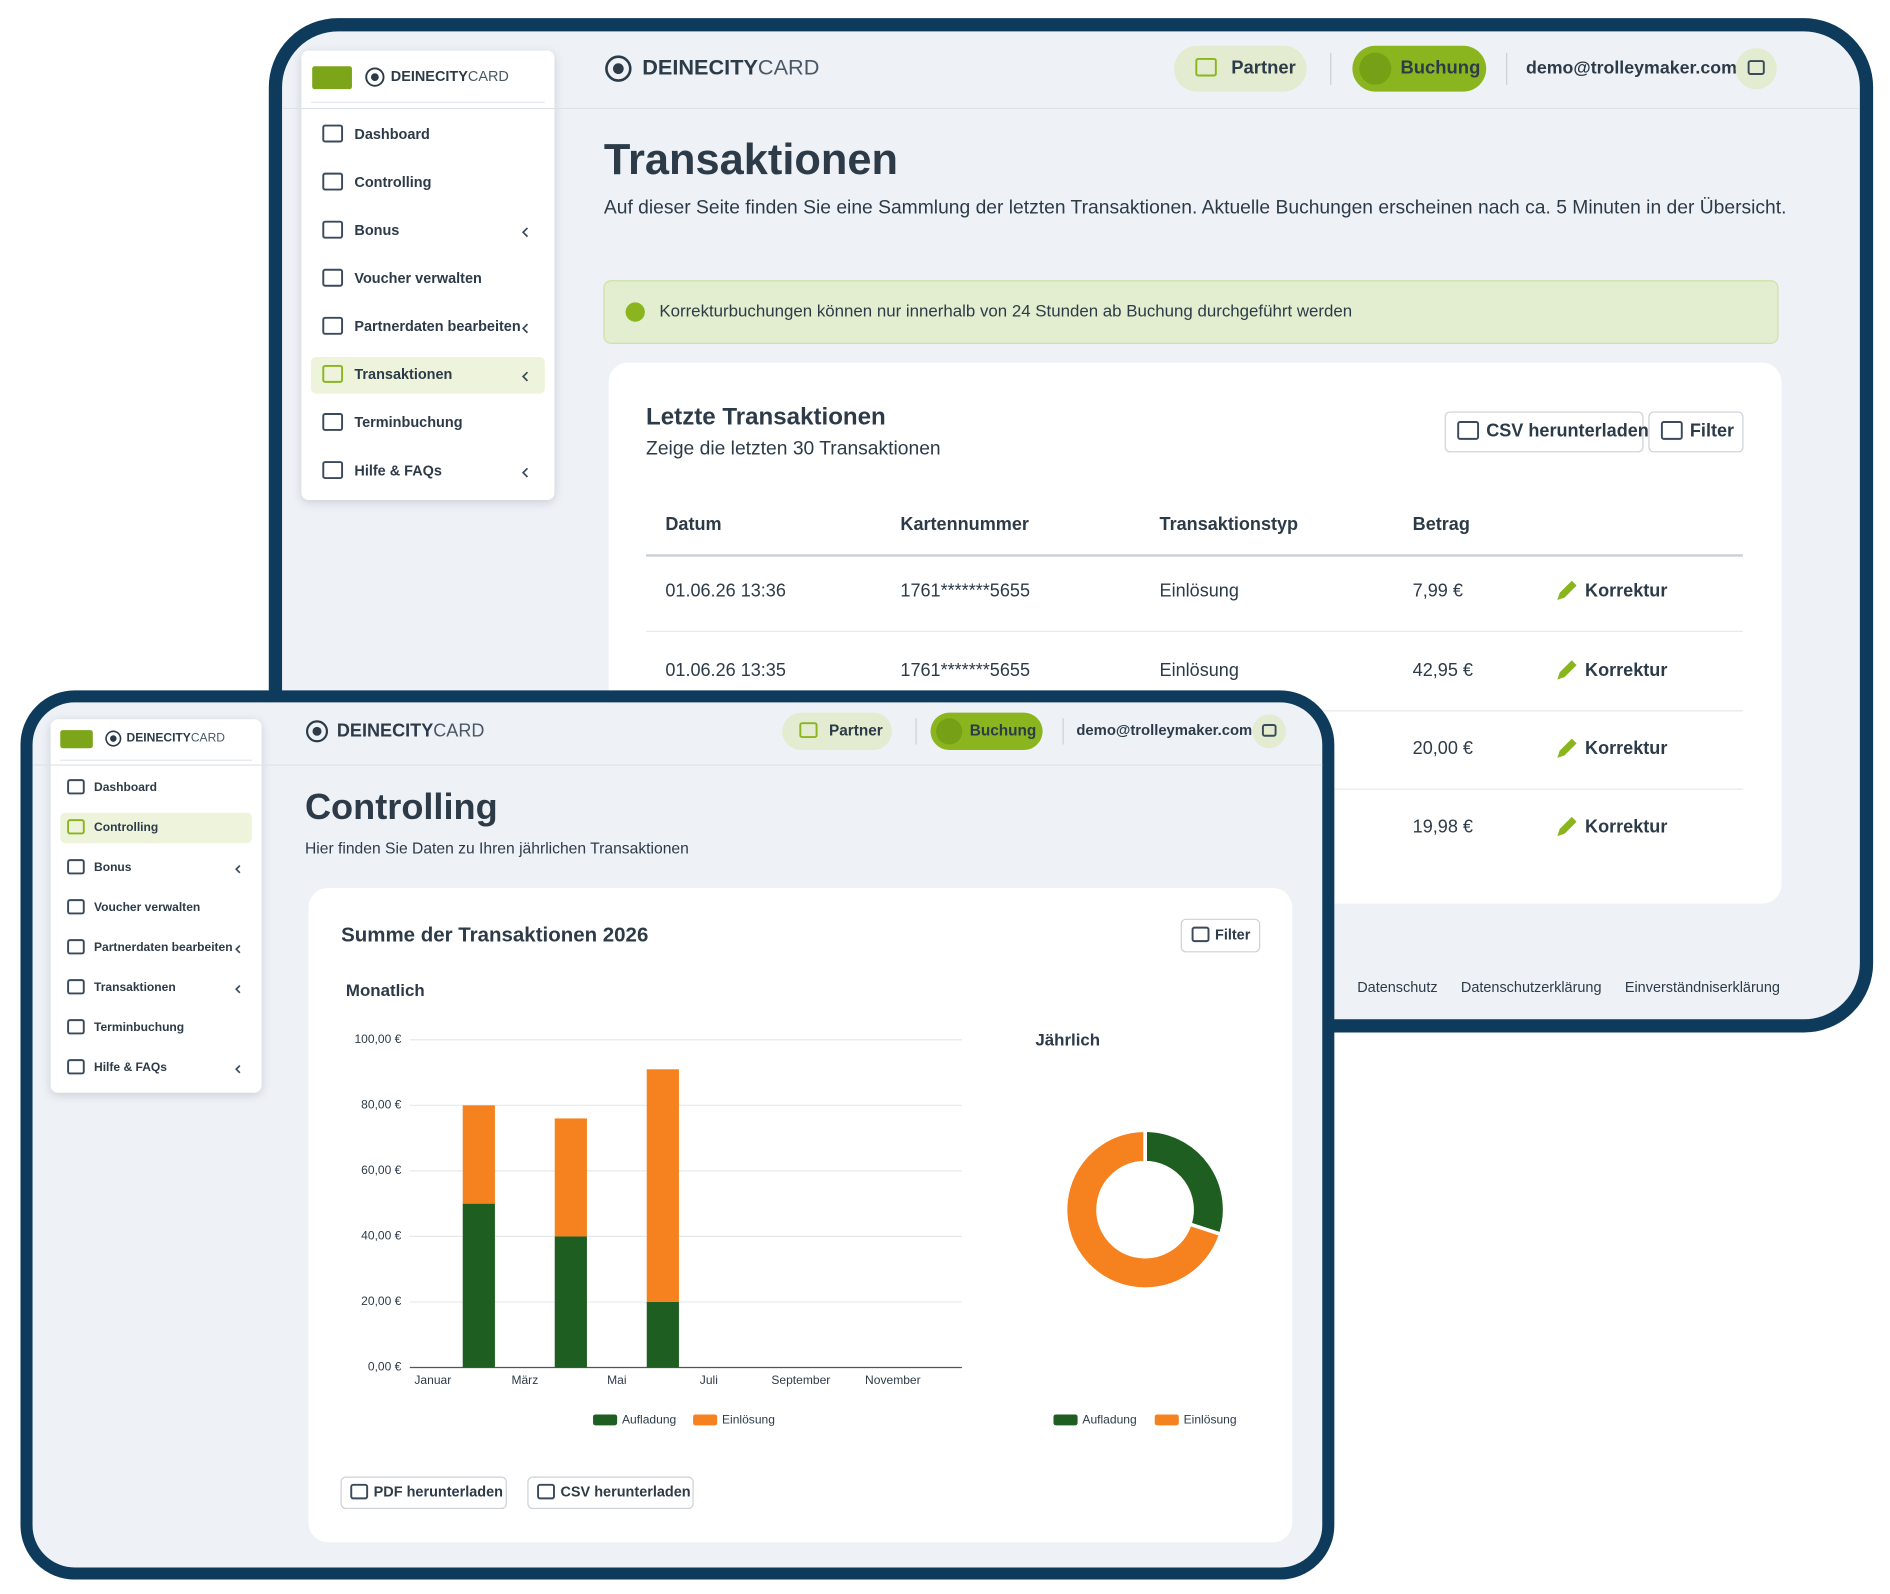  What do you see at coordinates (1397, 988) in the screenshot?
I see `footer-link: Datenschutz` at bounding box center [1397, 988].